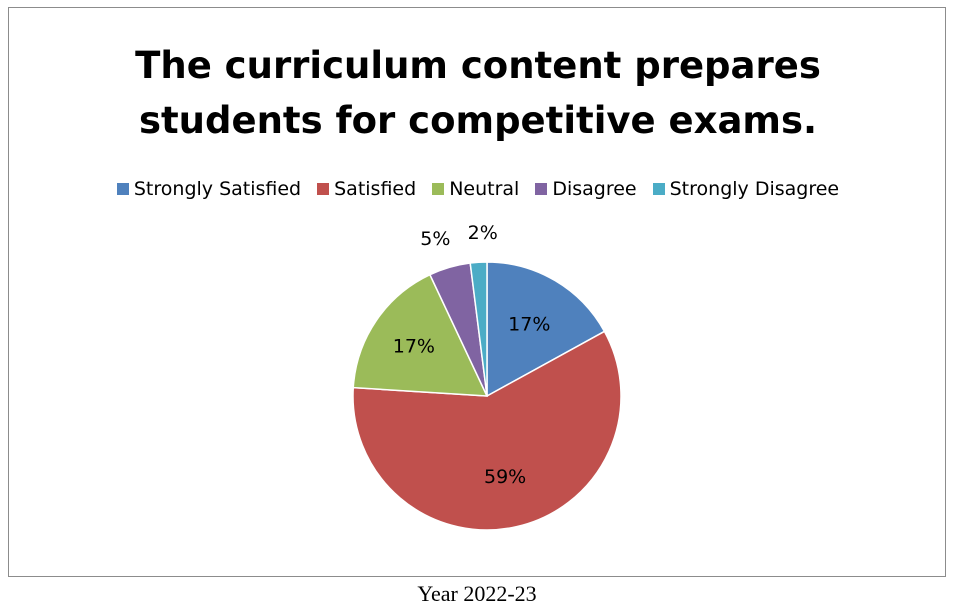 The width and height of the screenshot is (954, 612). I want to click on legend-label: Disagree, so click(594, 189).